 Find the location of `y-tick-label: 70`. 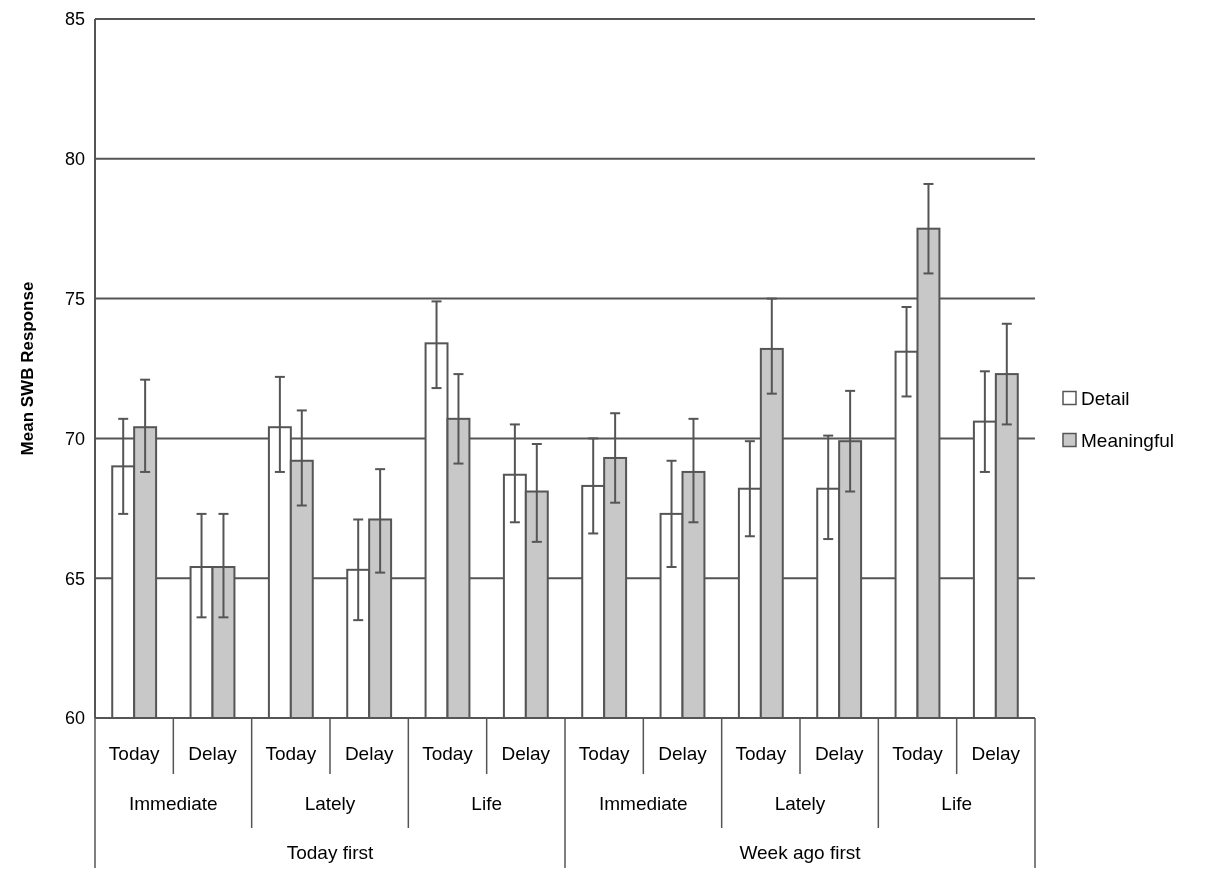

y-tick-label: 70 is located at coordinates (74, 438).